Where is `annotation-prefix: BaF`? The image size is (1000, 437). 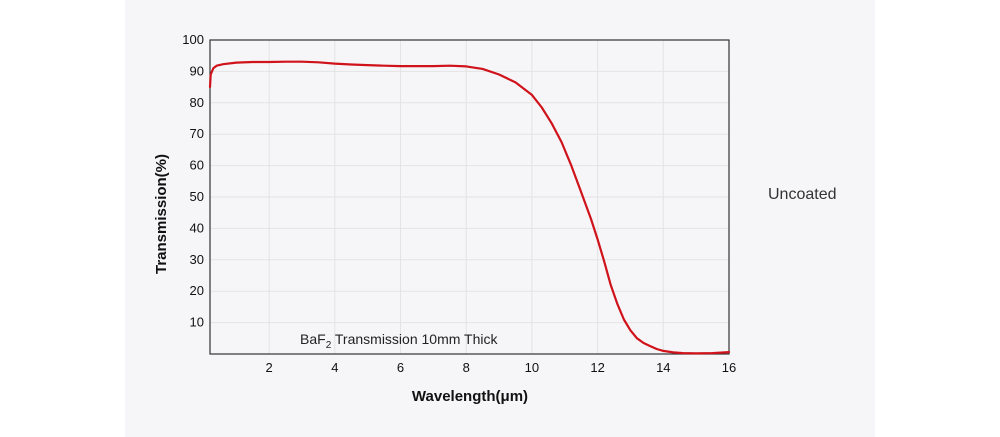
annotation-prefix: BaF is located at coordinates (313, 339).